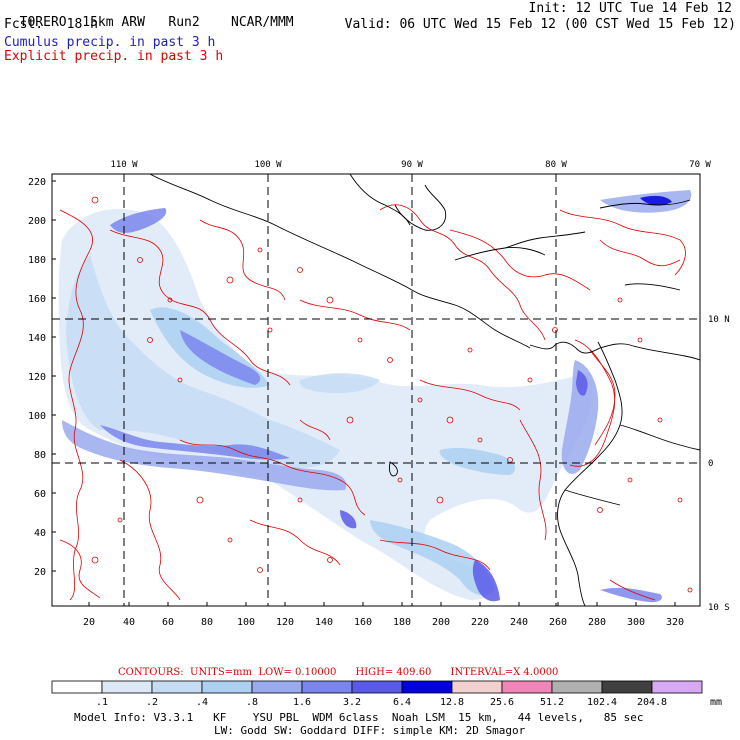  What do you see at coordinates (102, 702) in the screenshot?
I see `colorbar-label: .1` at bounding box center [102, 702].